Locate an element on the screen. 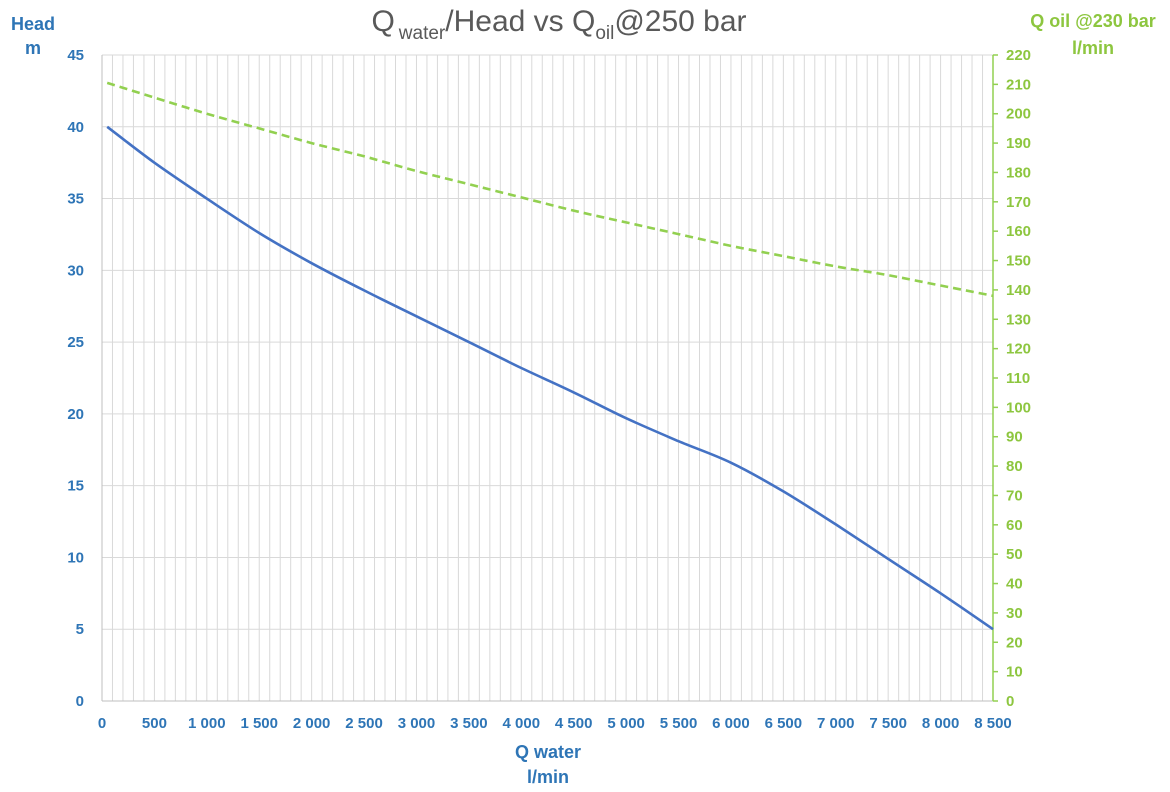  x-tick-label: 6 000 is located at coordinates (731, 723).